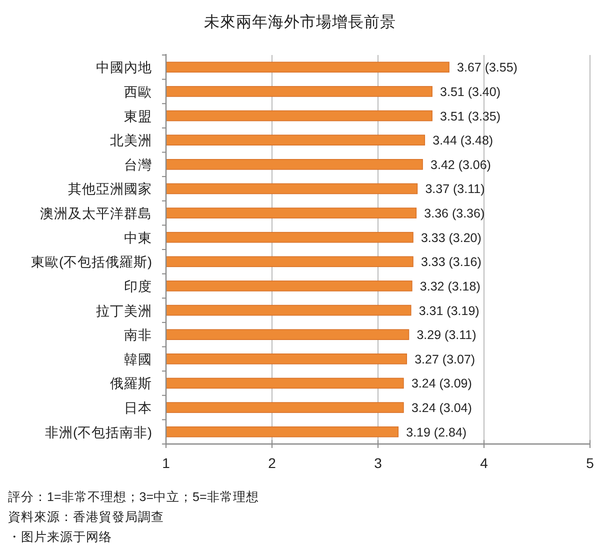 The height and width of the screenshot is (556, 600). I want to click on data-label: 3.37 (3.11), so click(455, 189).